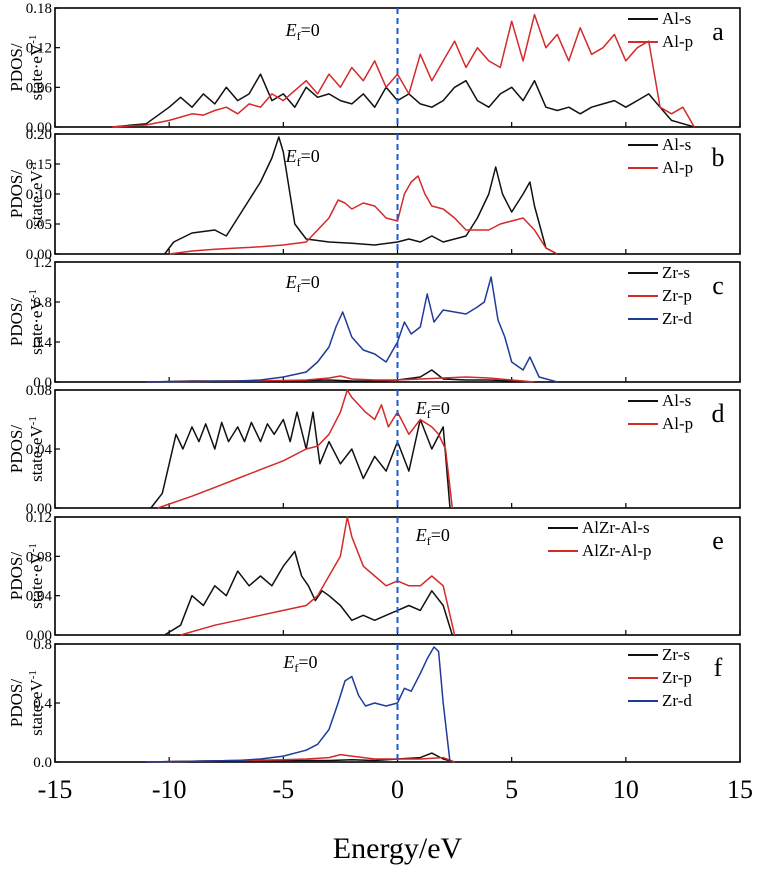 The width and height of the screenshot is (770, 873). Describe the element at coordinates (39, 225) in the screenshot. I see `panel-b-ytick-label: 0.05` at that location.